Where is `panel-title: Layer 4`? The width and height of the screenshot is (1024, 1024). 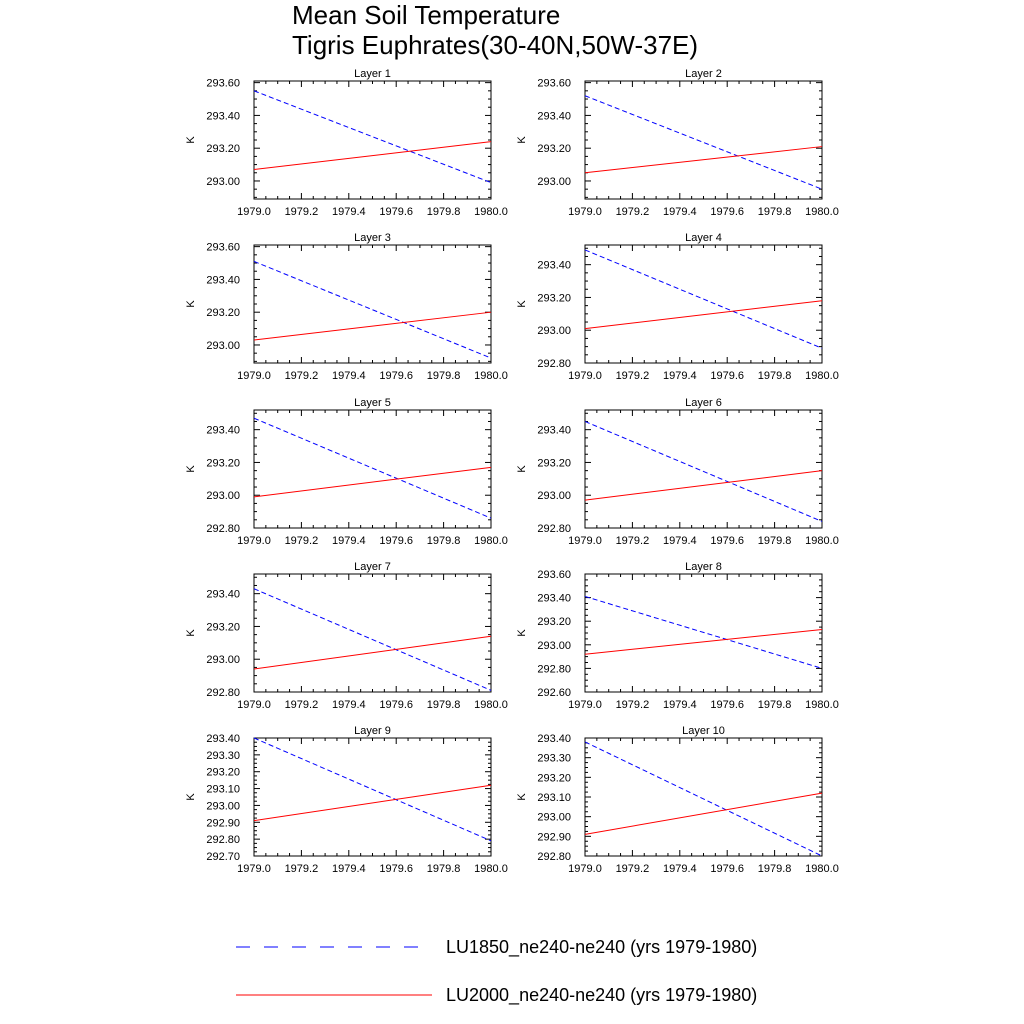
panel-title: Layer 4 is located at coordinates (703, 238).